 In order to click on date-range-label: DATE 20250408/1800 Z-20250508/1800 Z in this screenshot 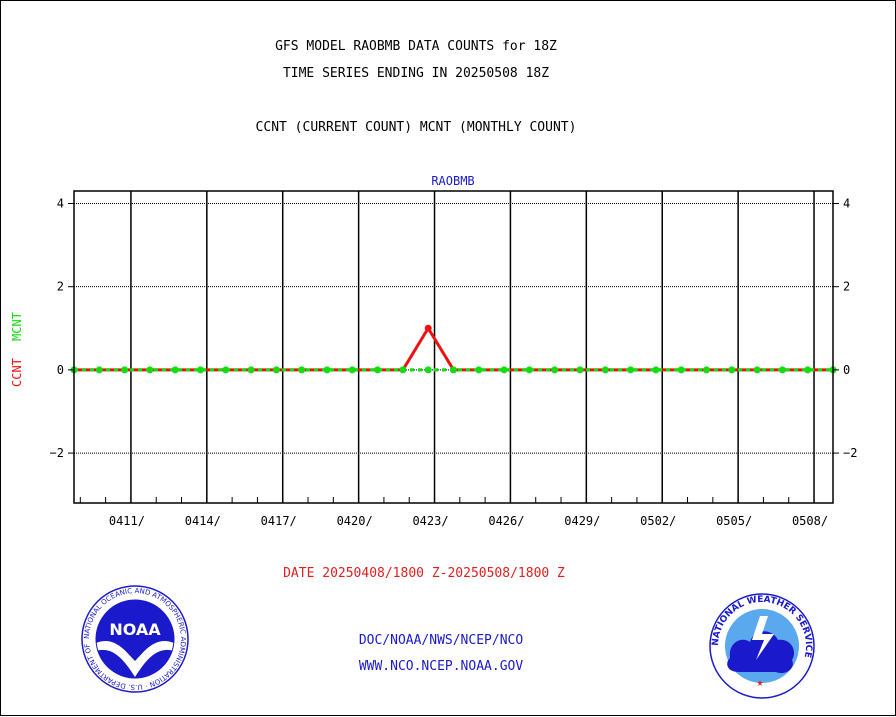, I will do `click(424, 573)`.